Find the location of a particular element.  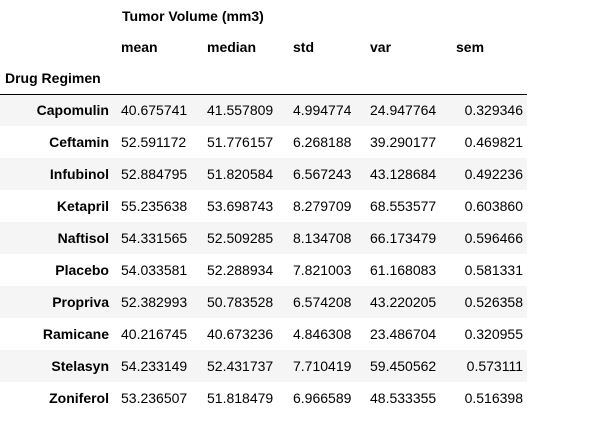

row-index-label: Placebo is located at coordinates (82, 270).